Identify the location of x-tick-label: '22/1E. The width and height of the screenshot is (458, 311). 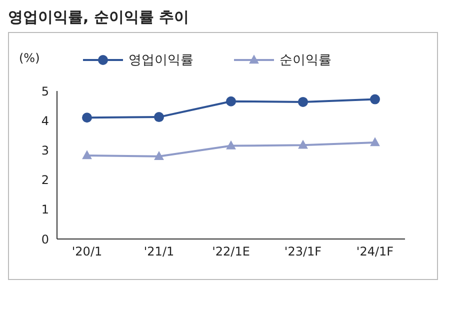
(231, 251).